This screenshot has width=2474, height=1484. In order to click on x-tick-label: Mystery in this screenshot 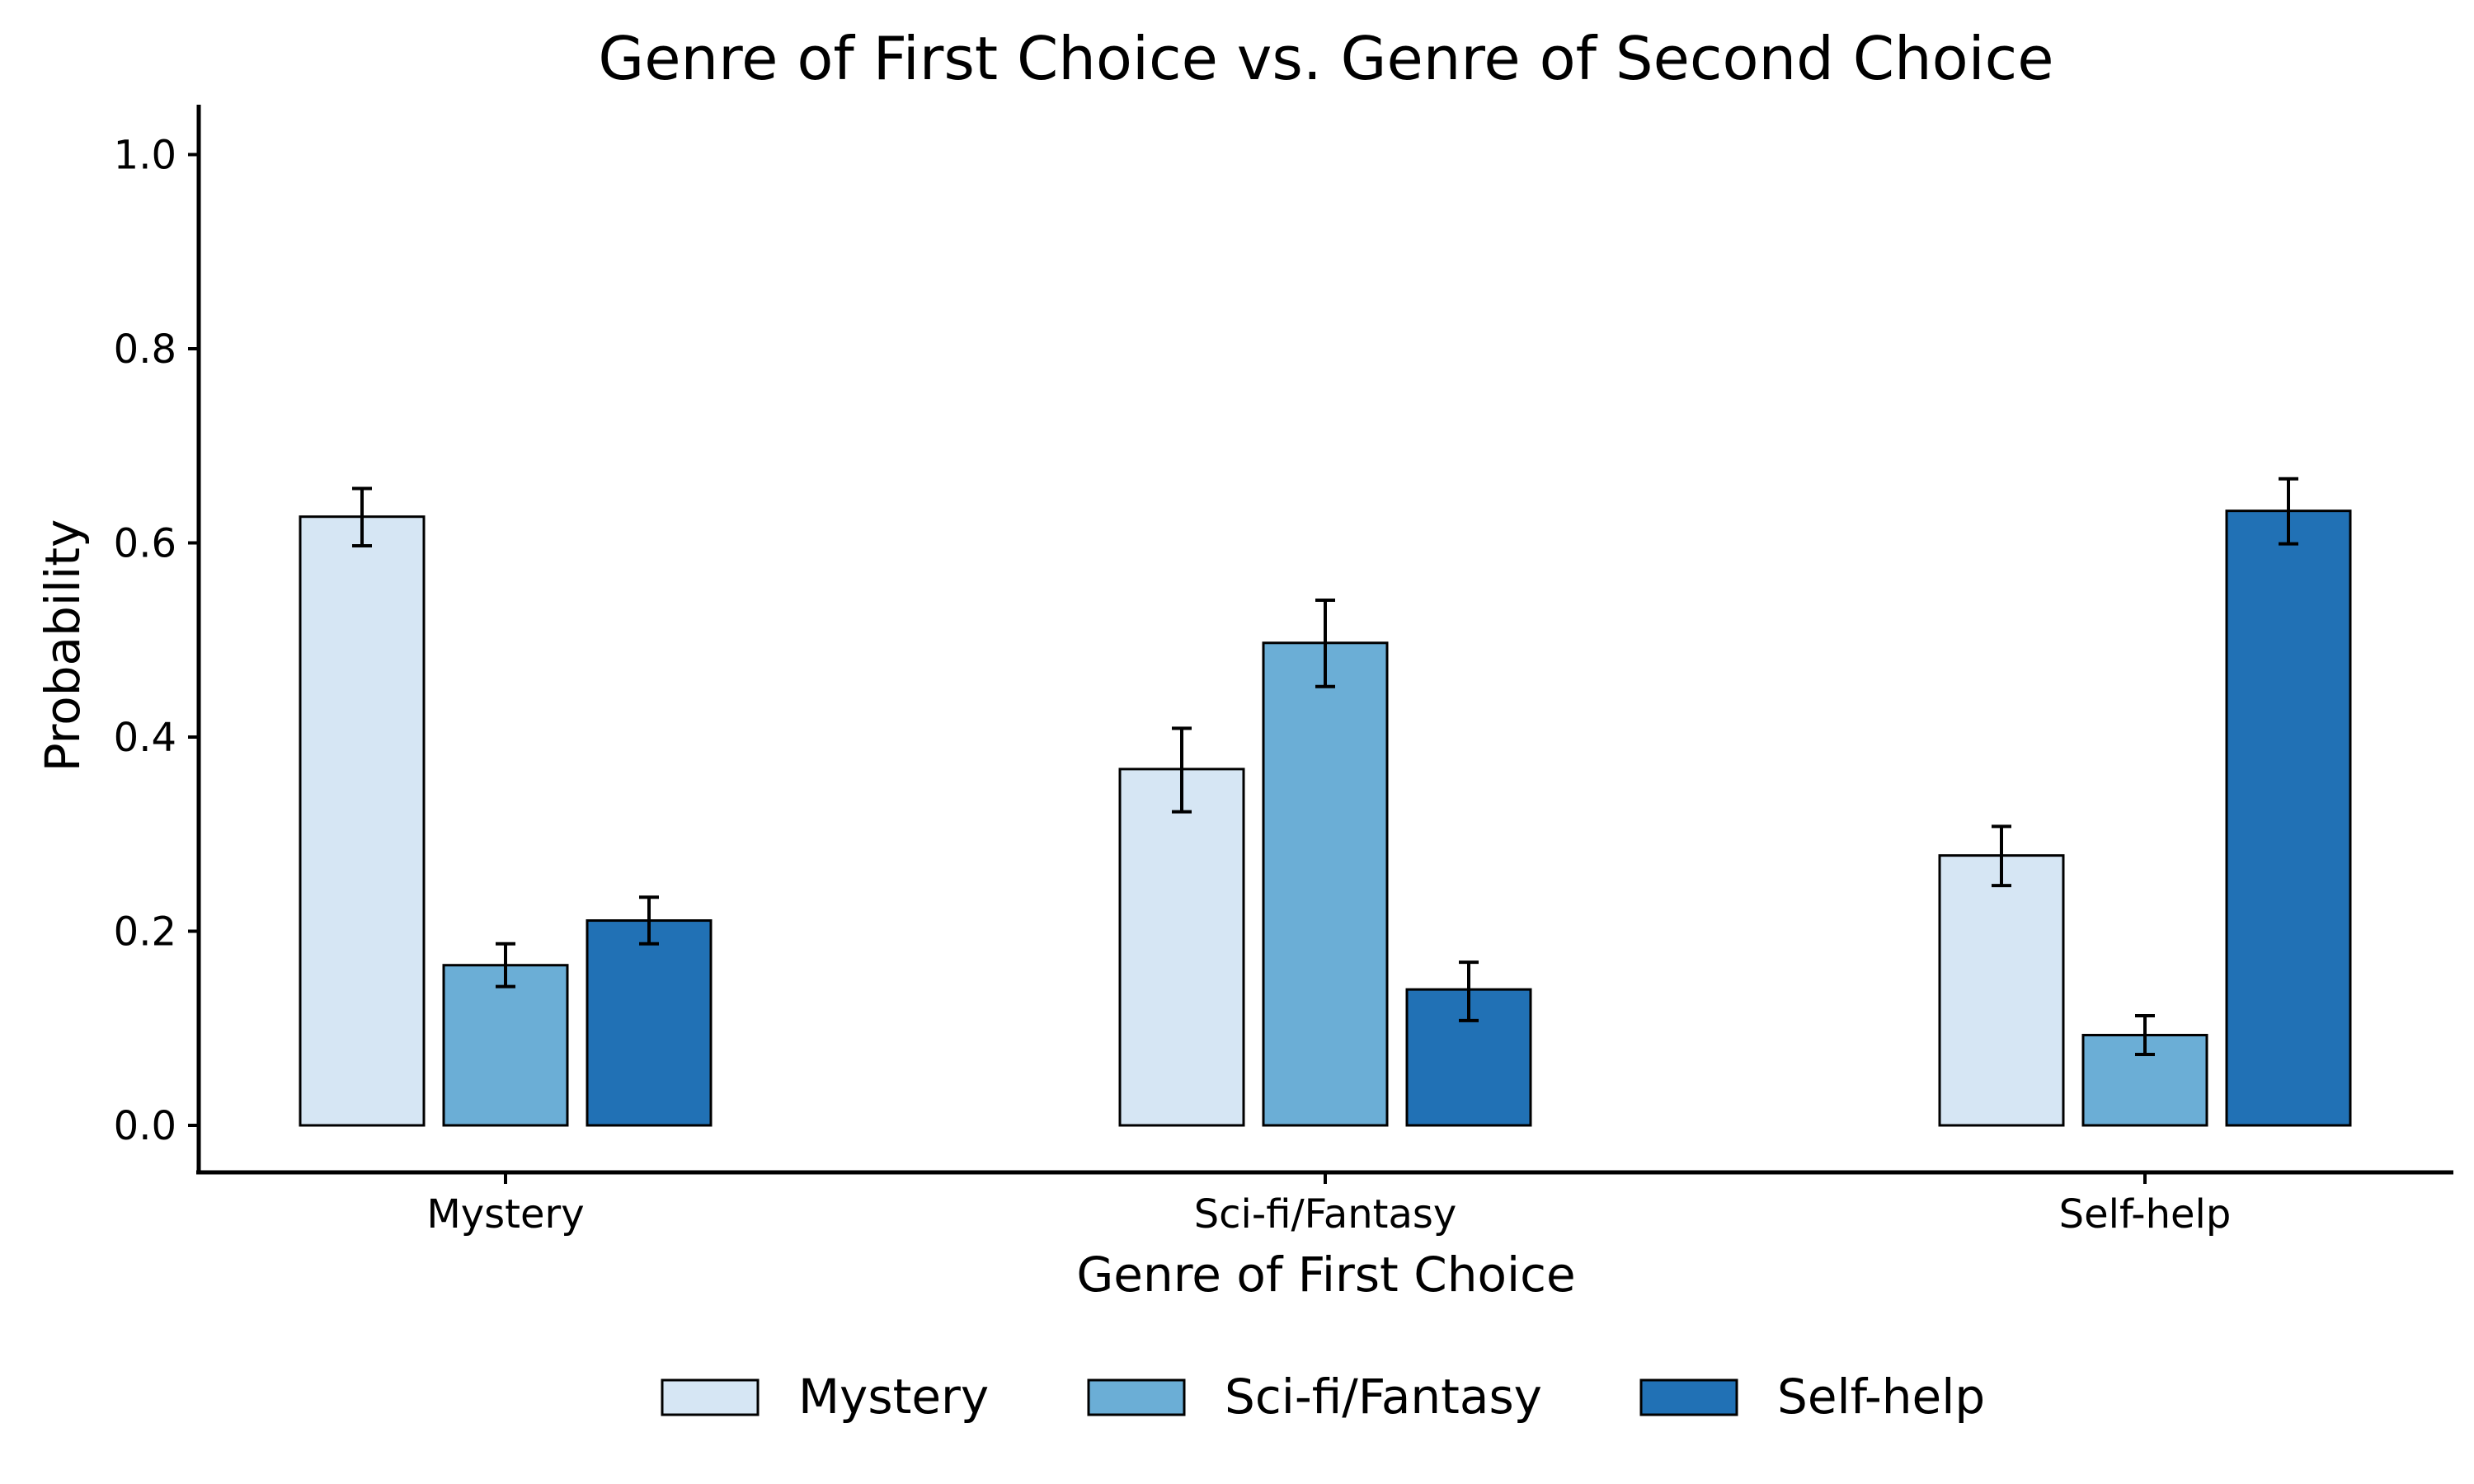, I will do `click(505, 1214)`.